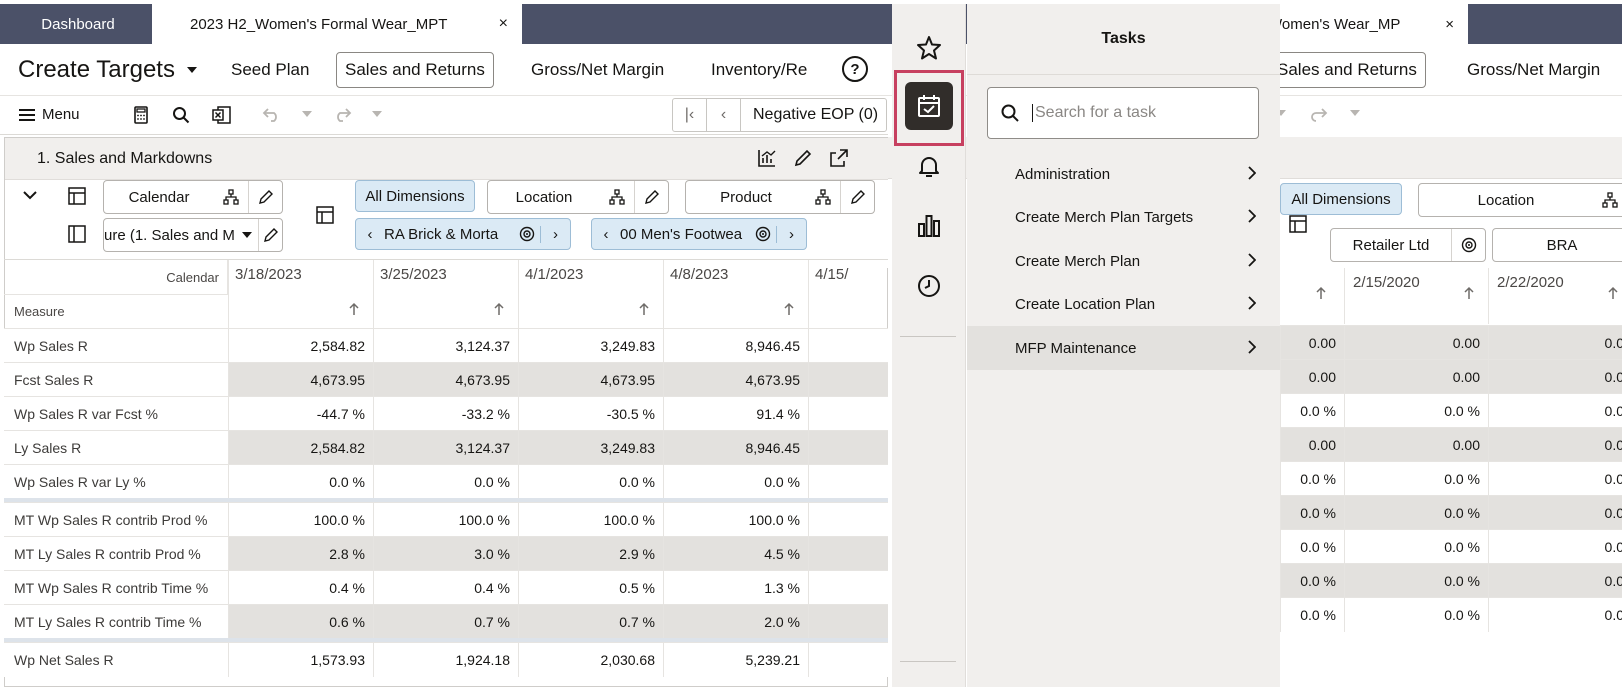  What do you see at coordinates (445, 622) in the screenshot?
I see `value-cell: 0.7 %` at bounding box center [445, 622].